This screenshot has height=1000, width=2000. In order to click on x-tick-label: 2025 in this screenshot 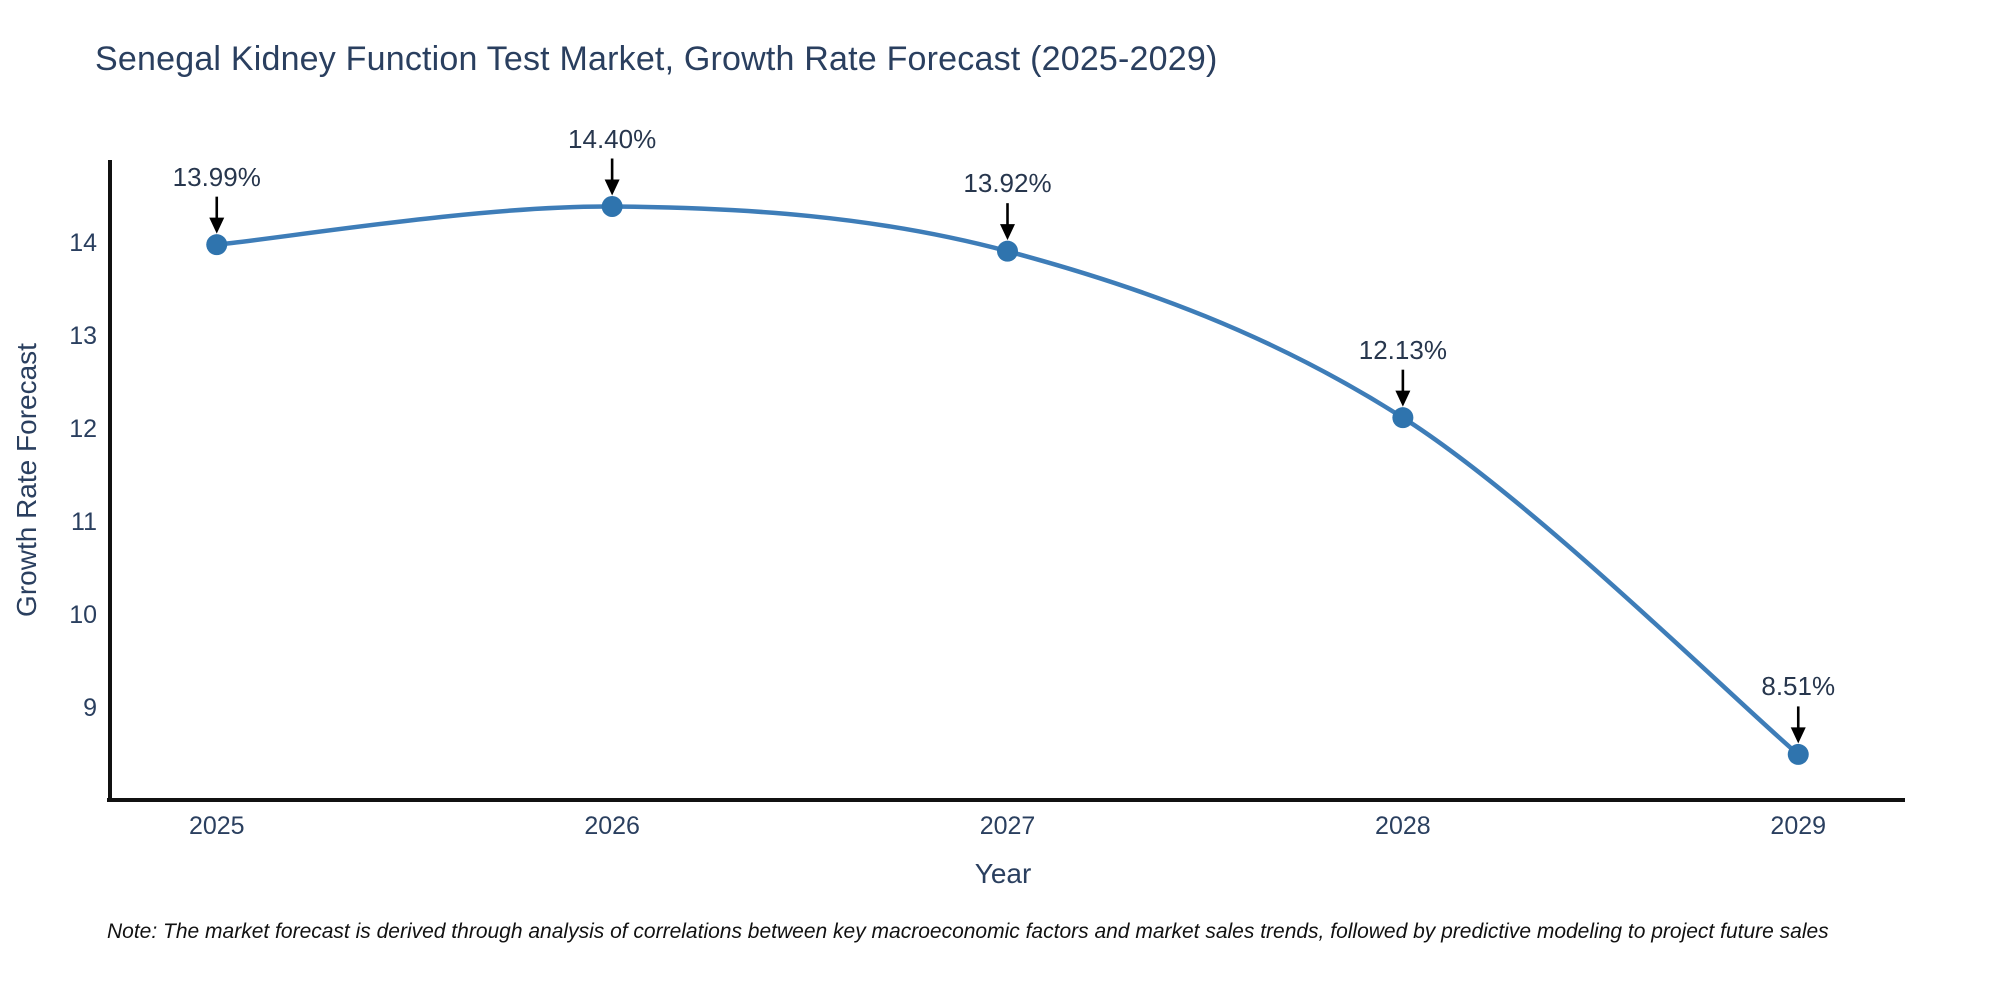, I will do `click(216, 826)`.